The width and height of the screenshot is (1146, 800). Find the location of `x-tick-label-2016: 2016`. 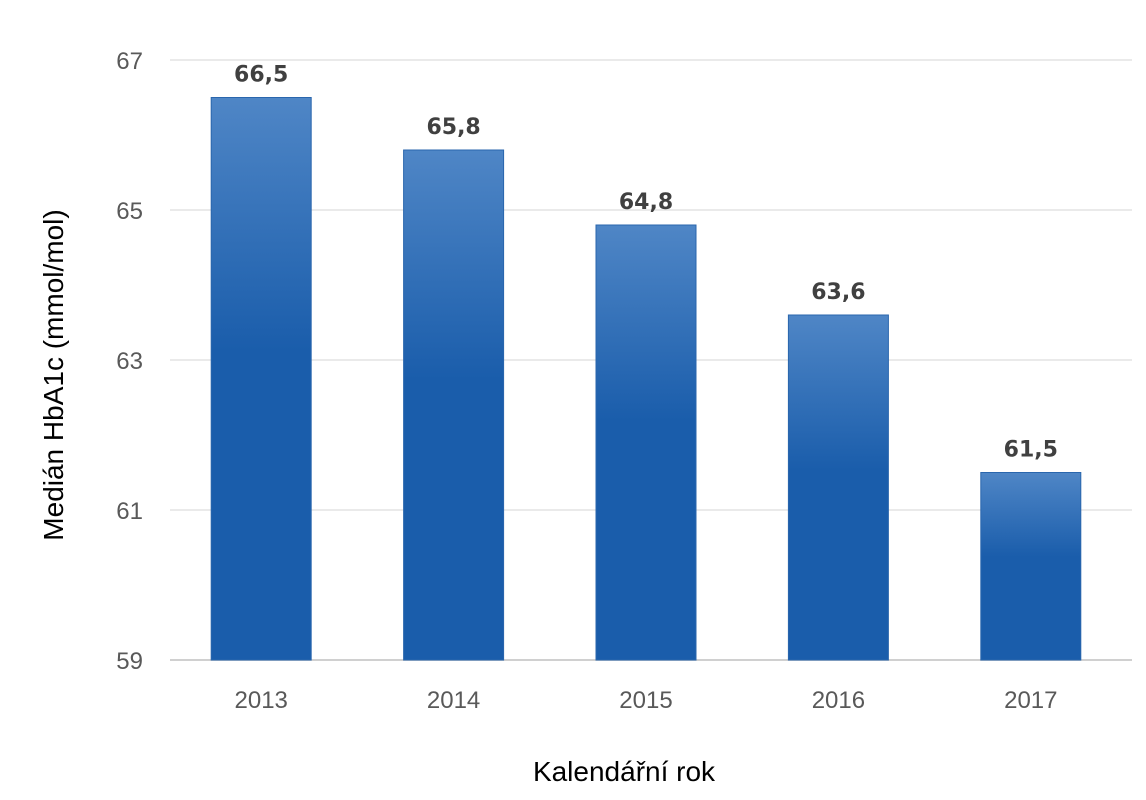

x-tick-label-2016: 2016 is located at coordinates (838, 700).